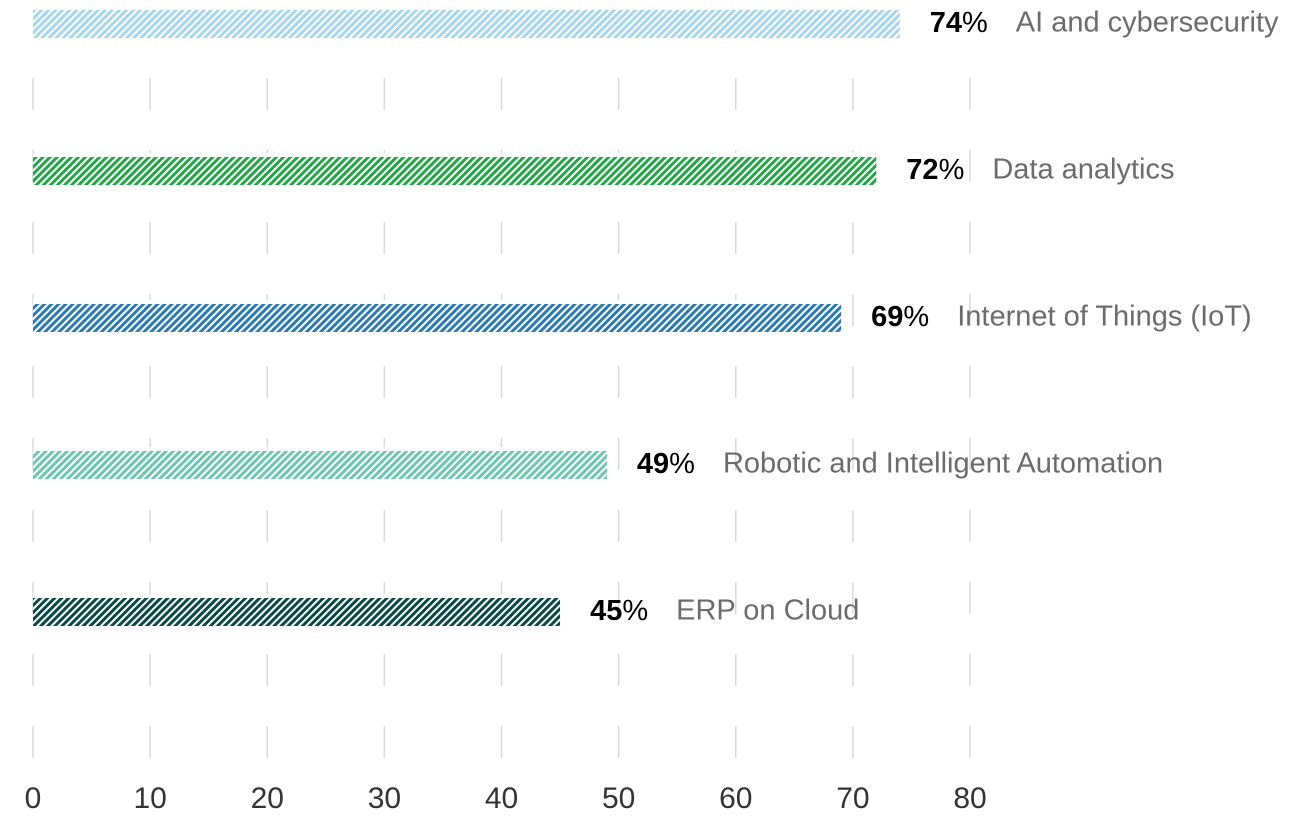  What do you see at coordinates (959, 23) in the screenshot?
I see `value-label: 74%` at bounding box center [959, 23].